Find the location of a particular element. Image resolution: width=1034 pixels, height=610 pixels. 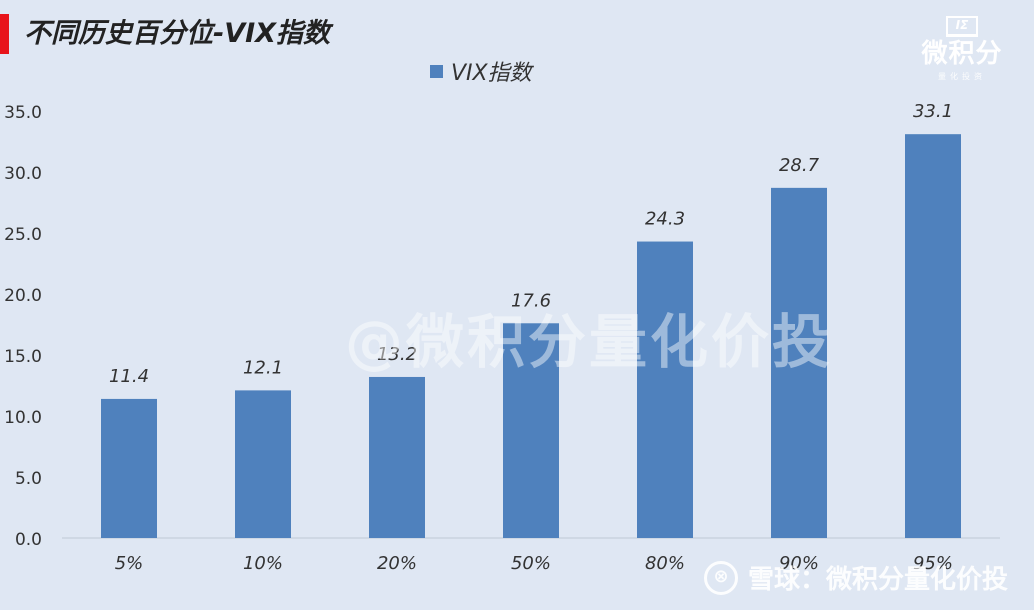

y-tick-label: 20.0 is located at coordinates (23, 296).